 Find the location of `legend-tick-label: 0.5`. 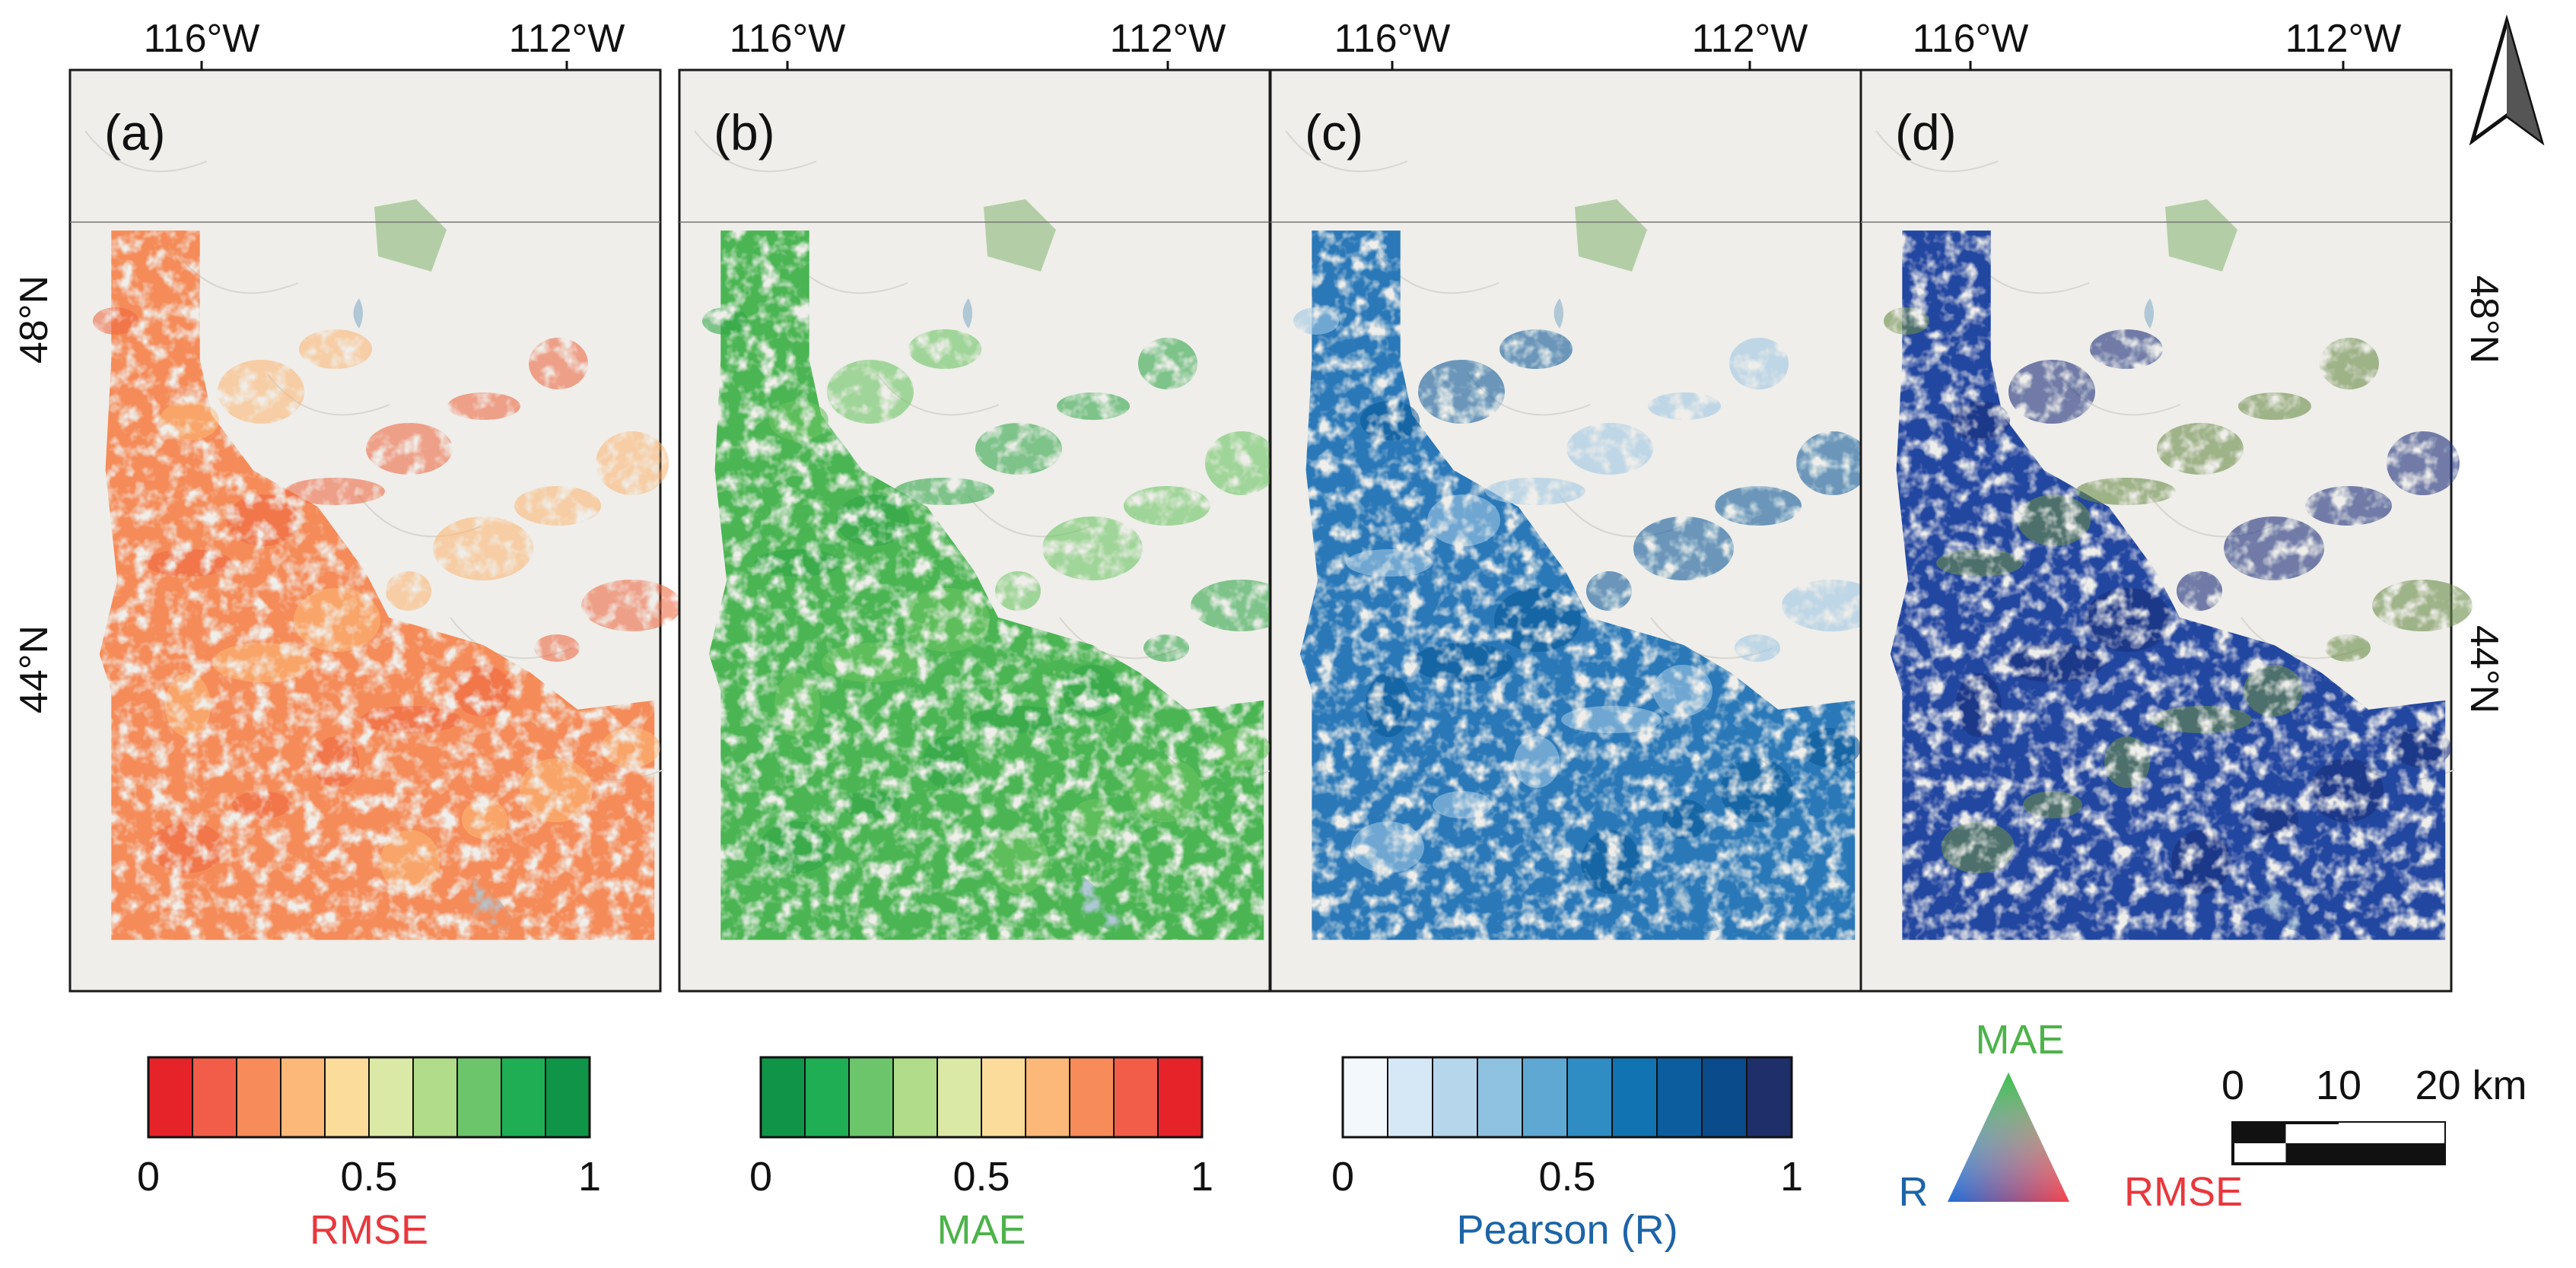

legend-tick-label: 0.5 is located at coordinates (981, 1177).